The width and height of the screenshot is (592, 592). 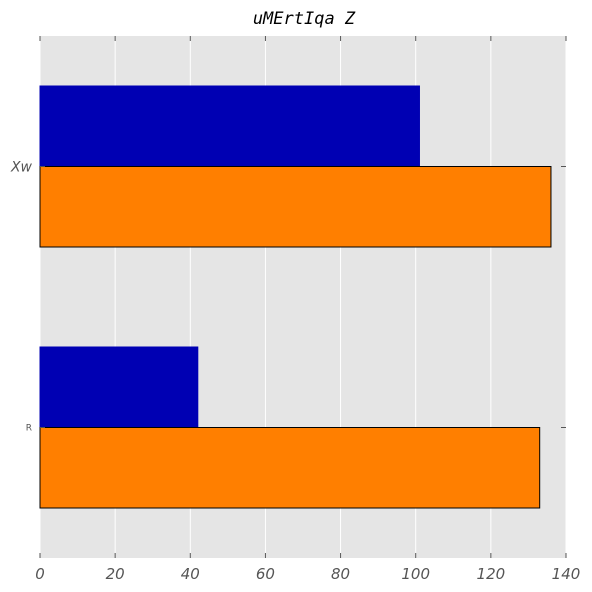 What do you see at coordinates (265, 574) in the screenshot?
I see `x-tick-label-3: 60` at bounding box center [265, 574].